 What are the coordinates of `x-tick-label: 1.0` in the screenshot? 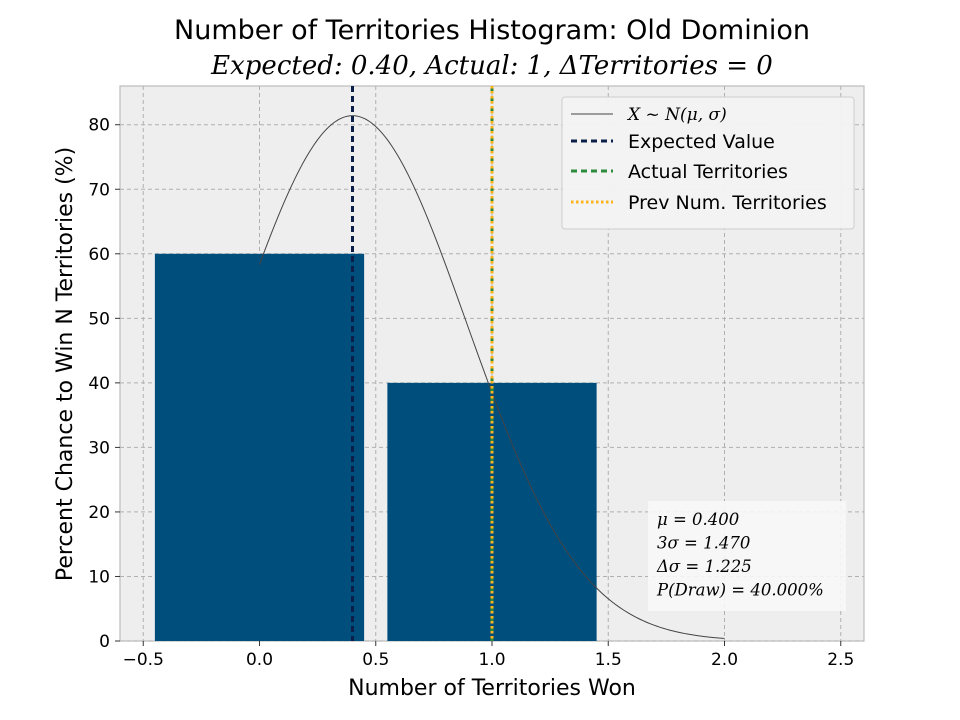 It's located at (491, 660).